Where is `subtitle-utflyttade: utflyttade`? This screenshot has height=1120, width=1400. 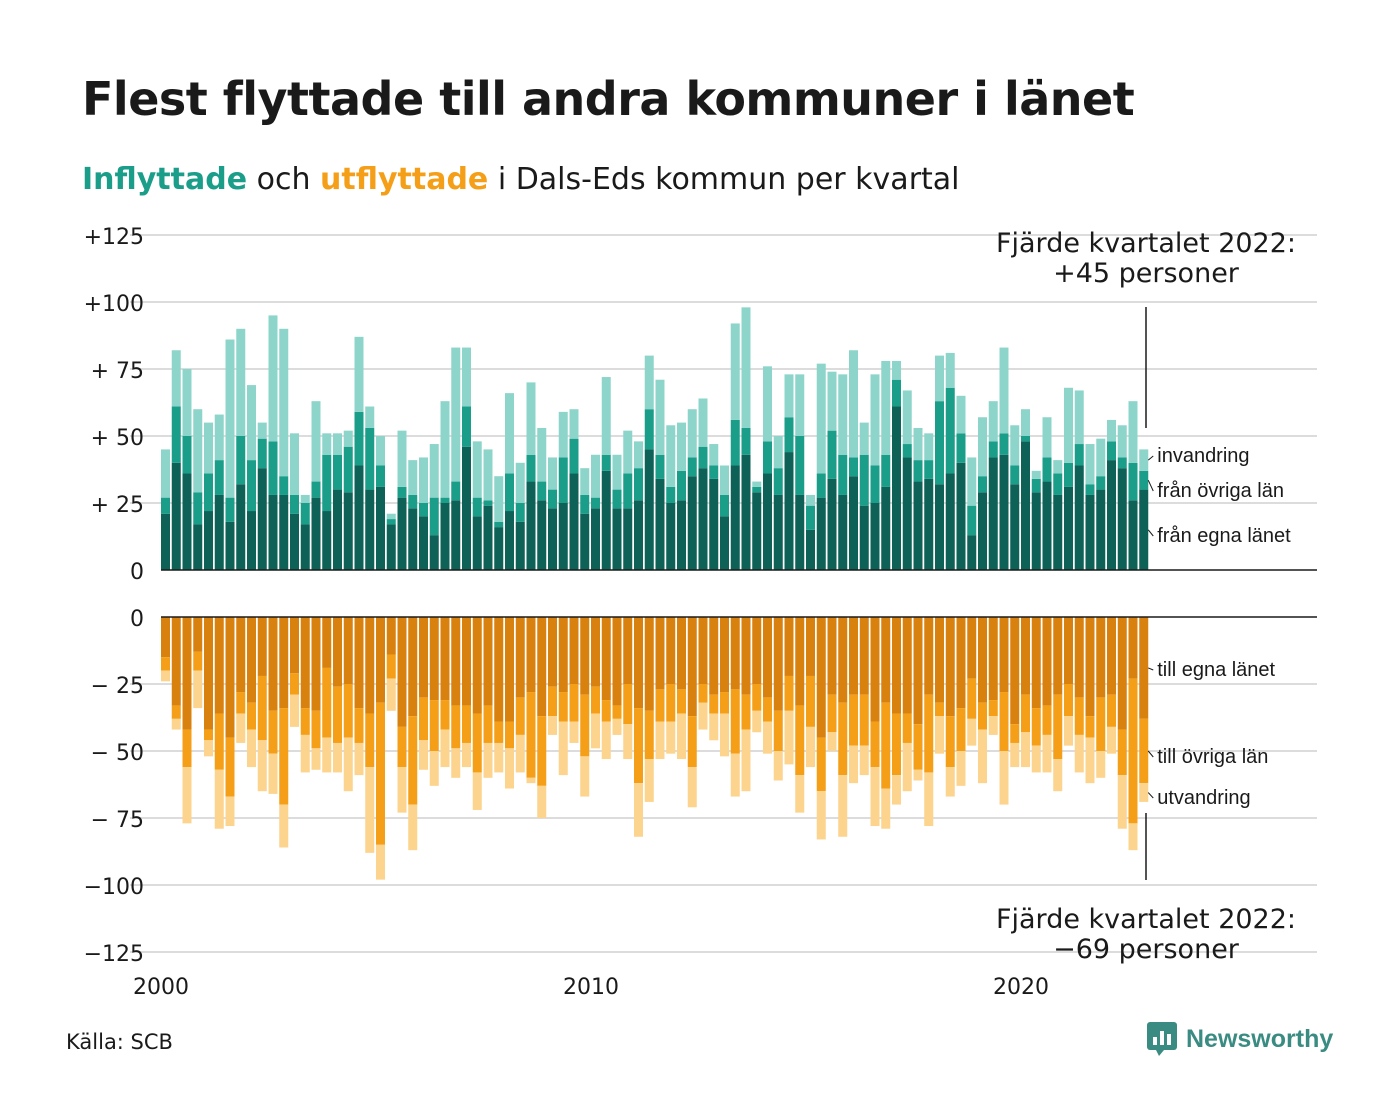 subtitle-utflyttade: utflyttade is located at coordinates (404, 179).